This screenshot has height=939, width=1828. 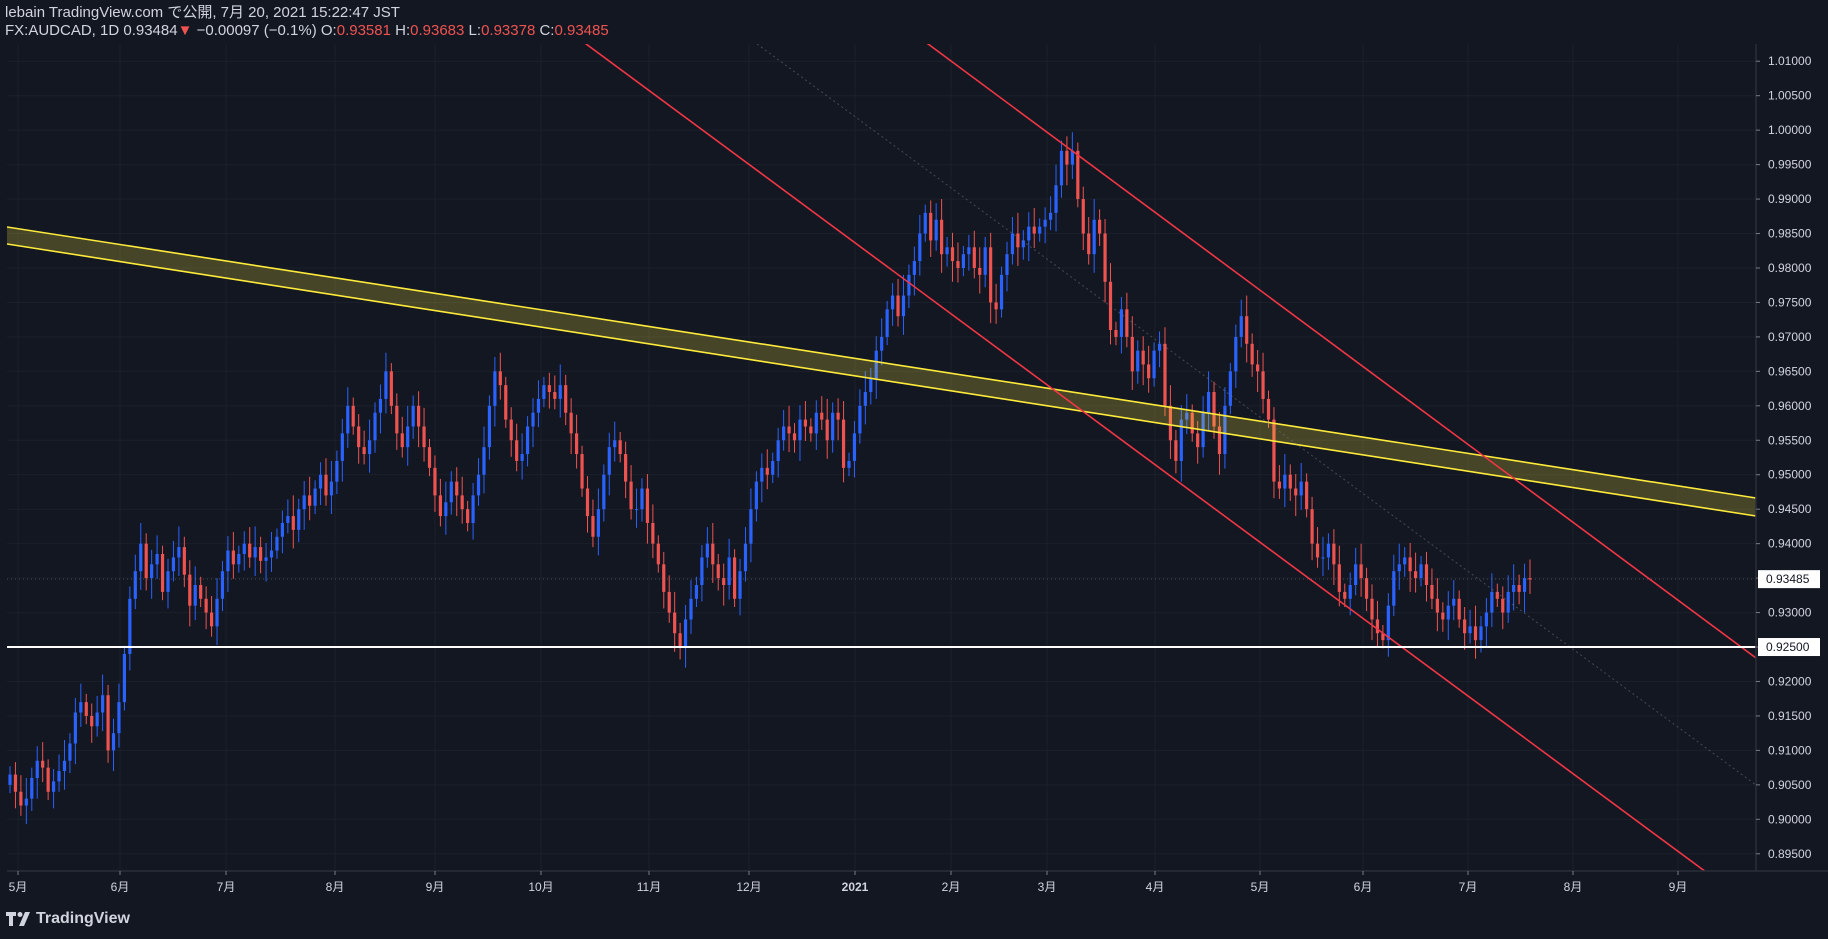 I want to click on close-value: 0.93485, so click(x=581, y=30).